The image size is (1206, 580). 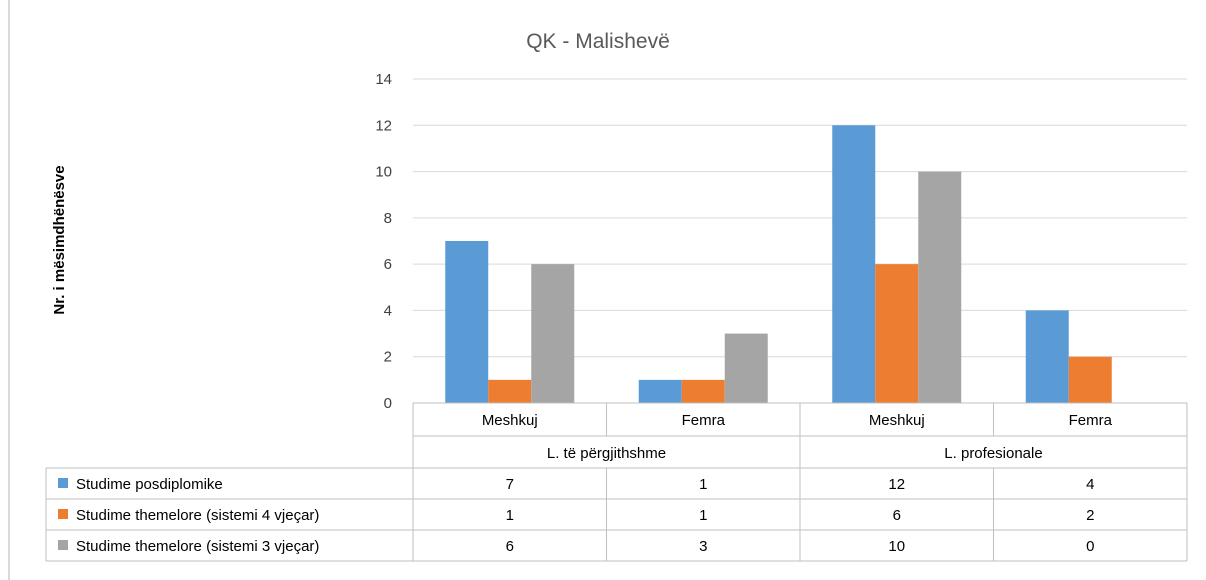 I want to click on data-value: 0, so click(x=1090, y=546).